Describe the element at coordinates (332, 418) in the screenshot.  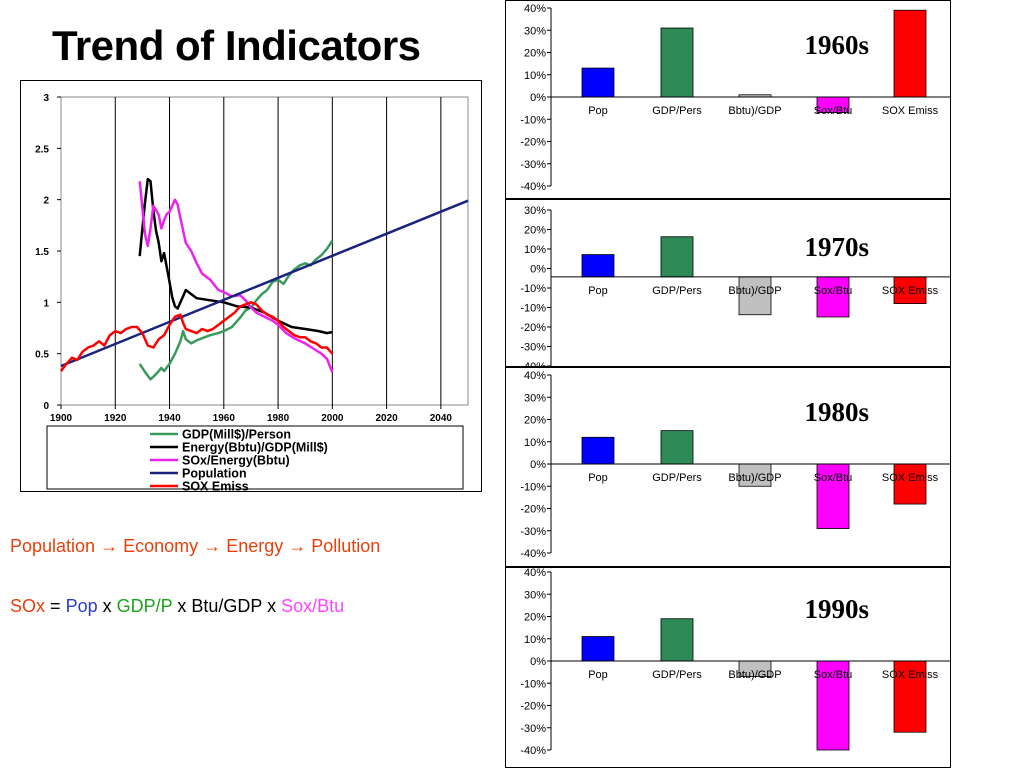
I see `x-tick-label: 2000` at that location.